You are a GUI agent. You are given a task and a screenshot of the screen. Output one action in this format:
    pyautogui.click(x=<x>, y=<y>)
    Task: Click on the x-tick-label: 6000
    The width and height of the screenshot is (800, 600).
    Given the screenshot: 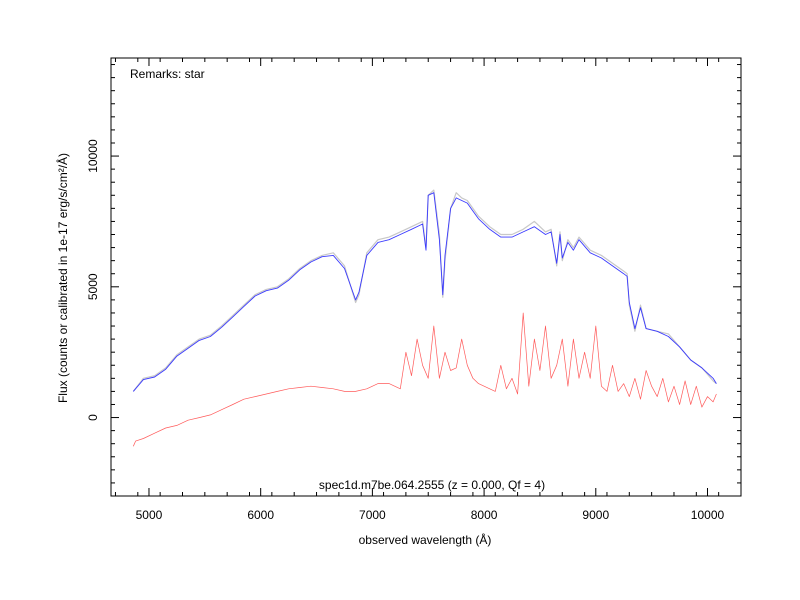 What is the action you would take?
    pyautogui.click(x=260, y=515)
    